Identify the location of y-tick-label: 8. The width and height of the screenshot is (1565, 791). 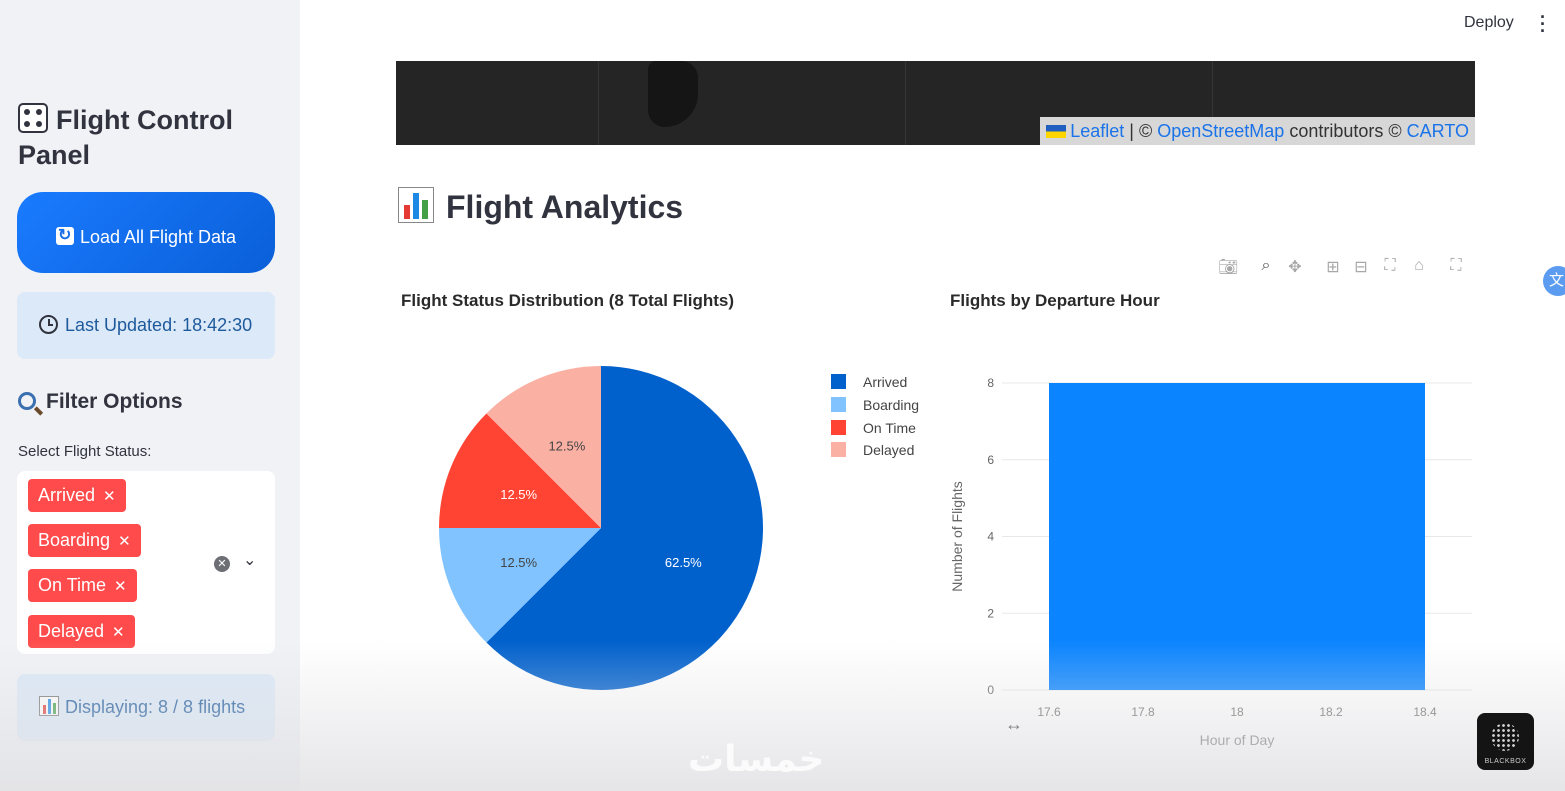
(990, 383).